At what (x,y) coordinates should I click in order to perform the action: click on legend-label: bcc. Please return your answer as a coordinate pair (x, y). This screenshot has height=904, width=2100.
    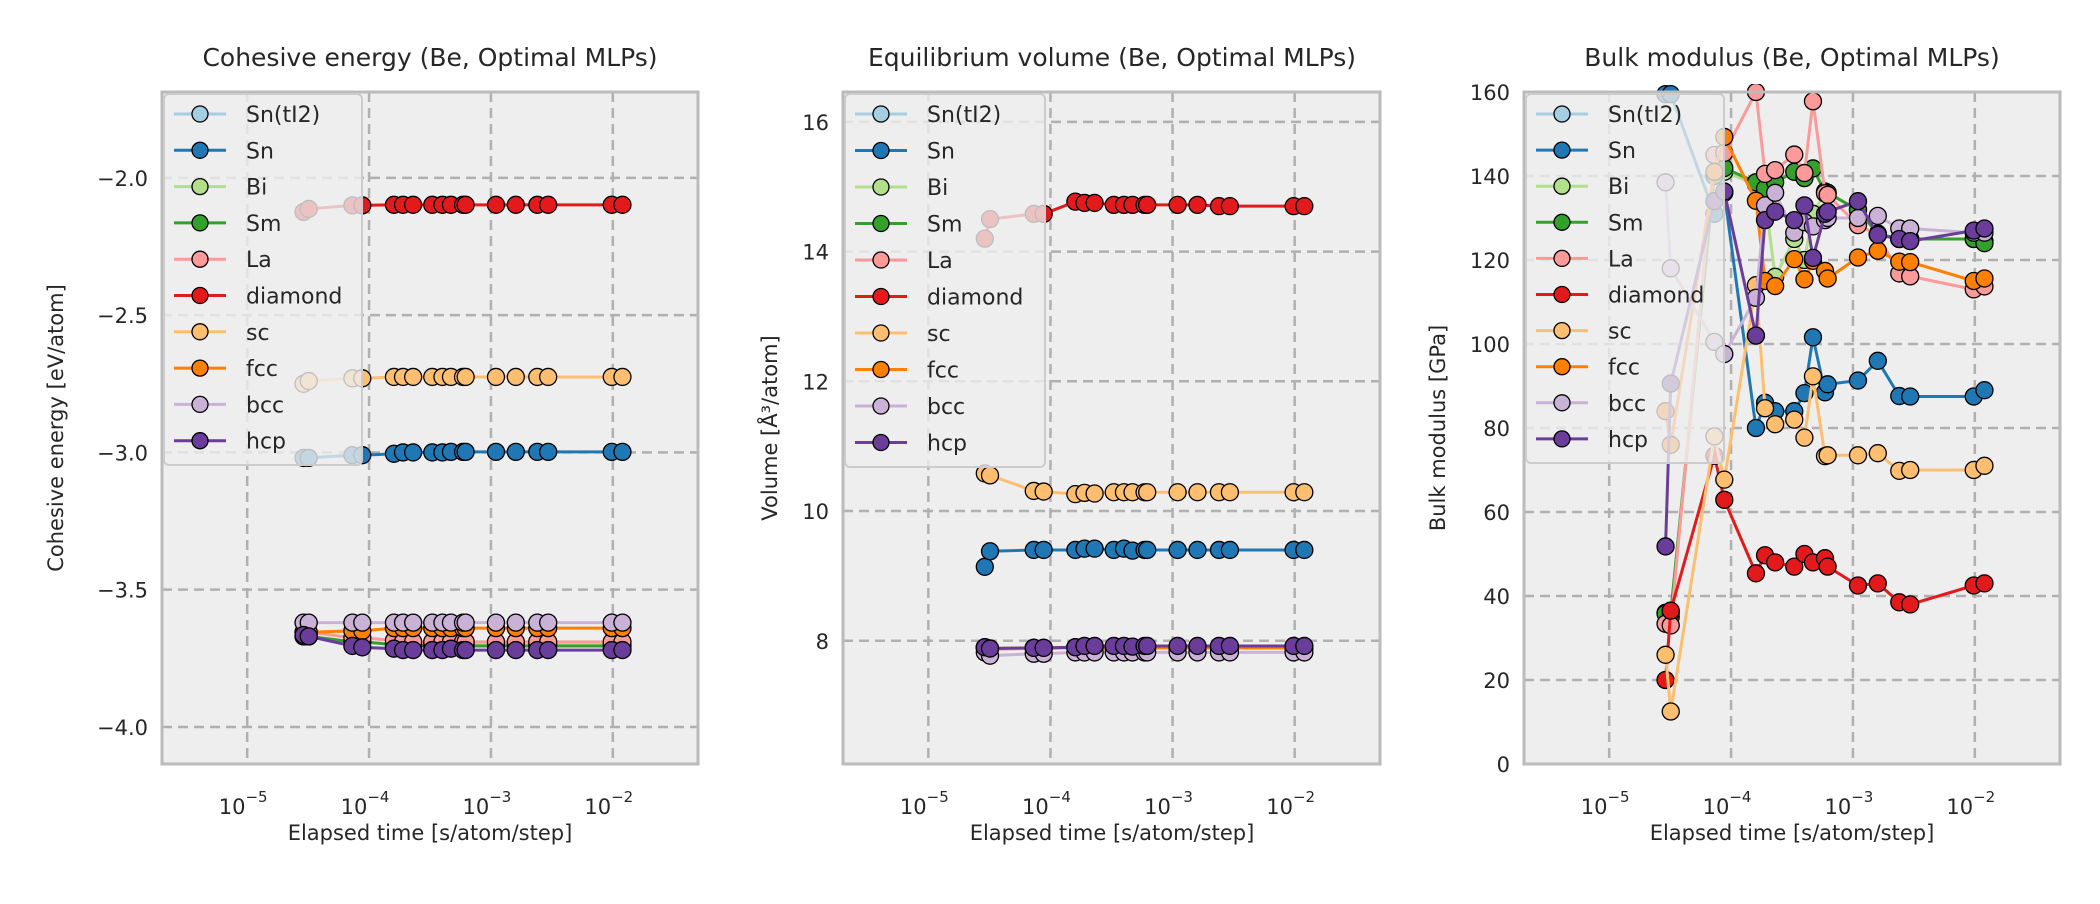
    Looking at the image, I should click on (946, 407).